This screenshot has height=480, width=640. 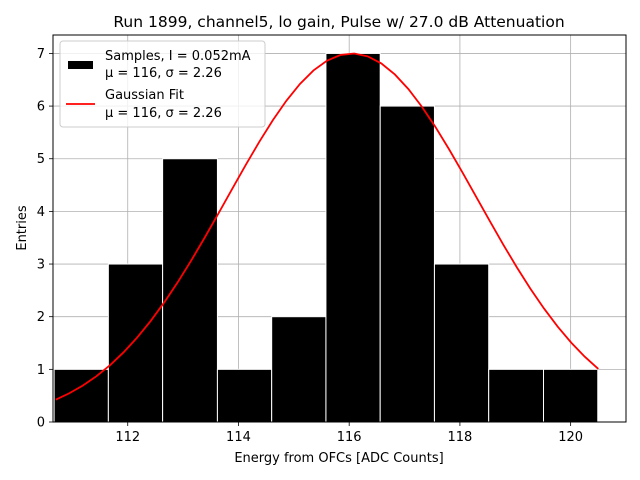 I want to click on x-tick-label: 120, so click(x=570, y=437).